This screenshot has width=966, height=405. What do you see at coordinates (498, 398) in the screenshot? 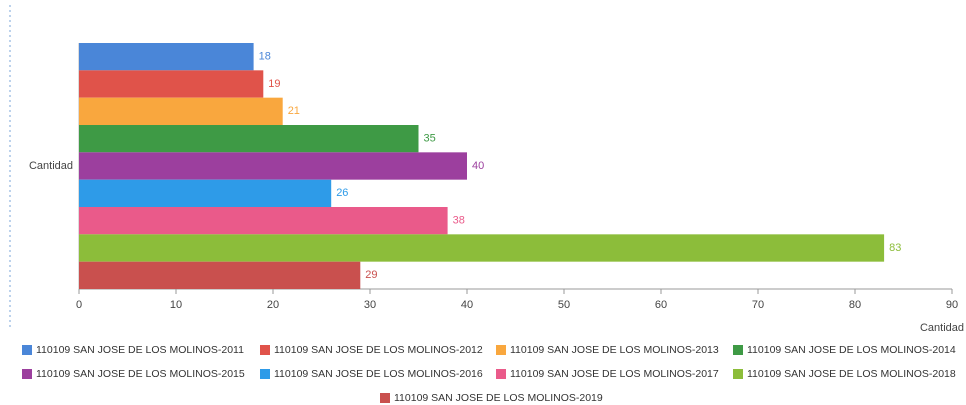
I see `legend-label: 110109 SAN JOSE DE LOS MOLINOS-2019` at bounding box center [498, 398].